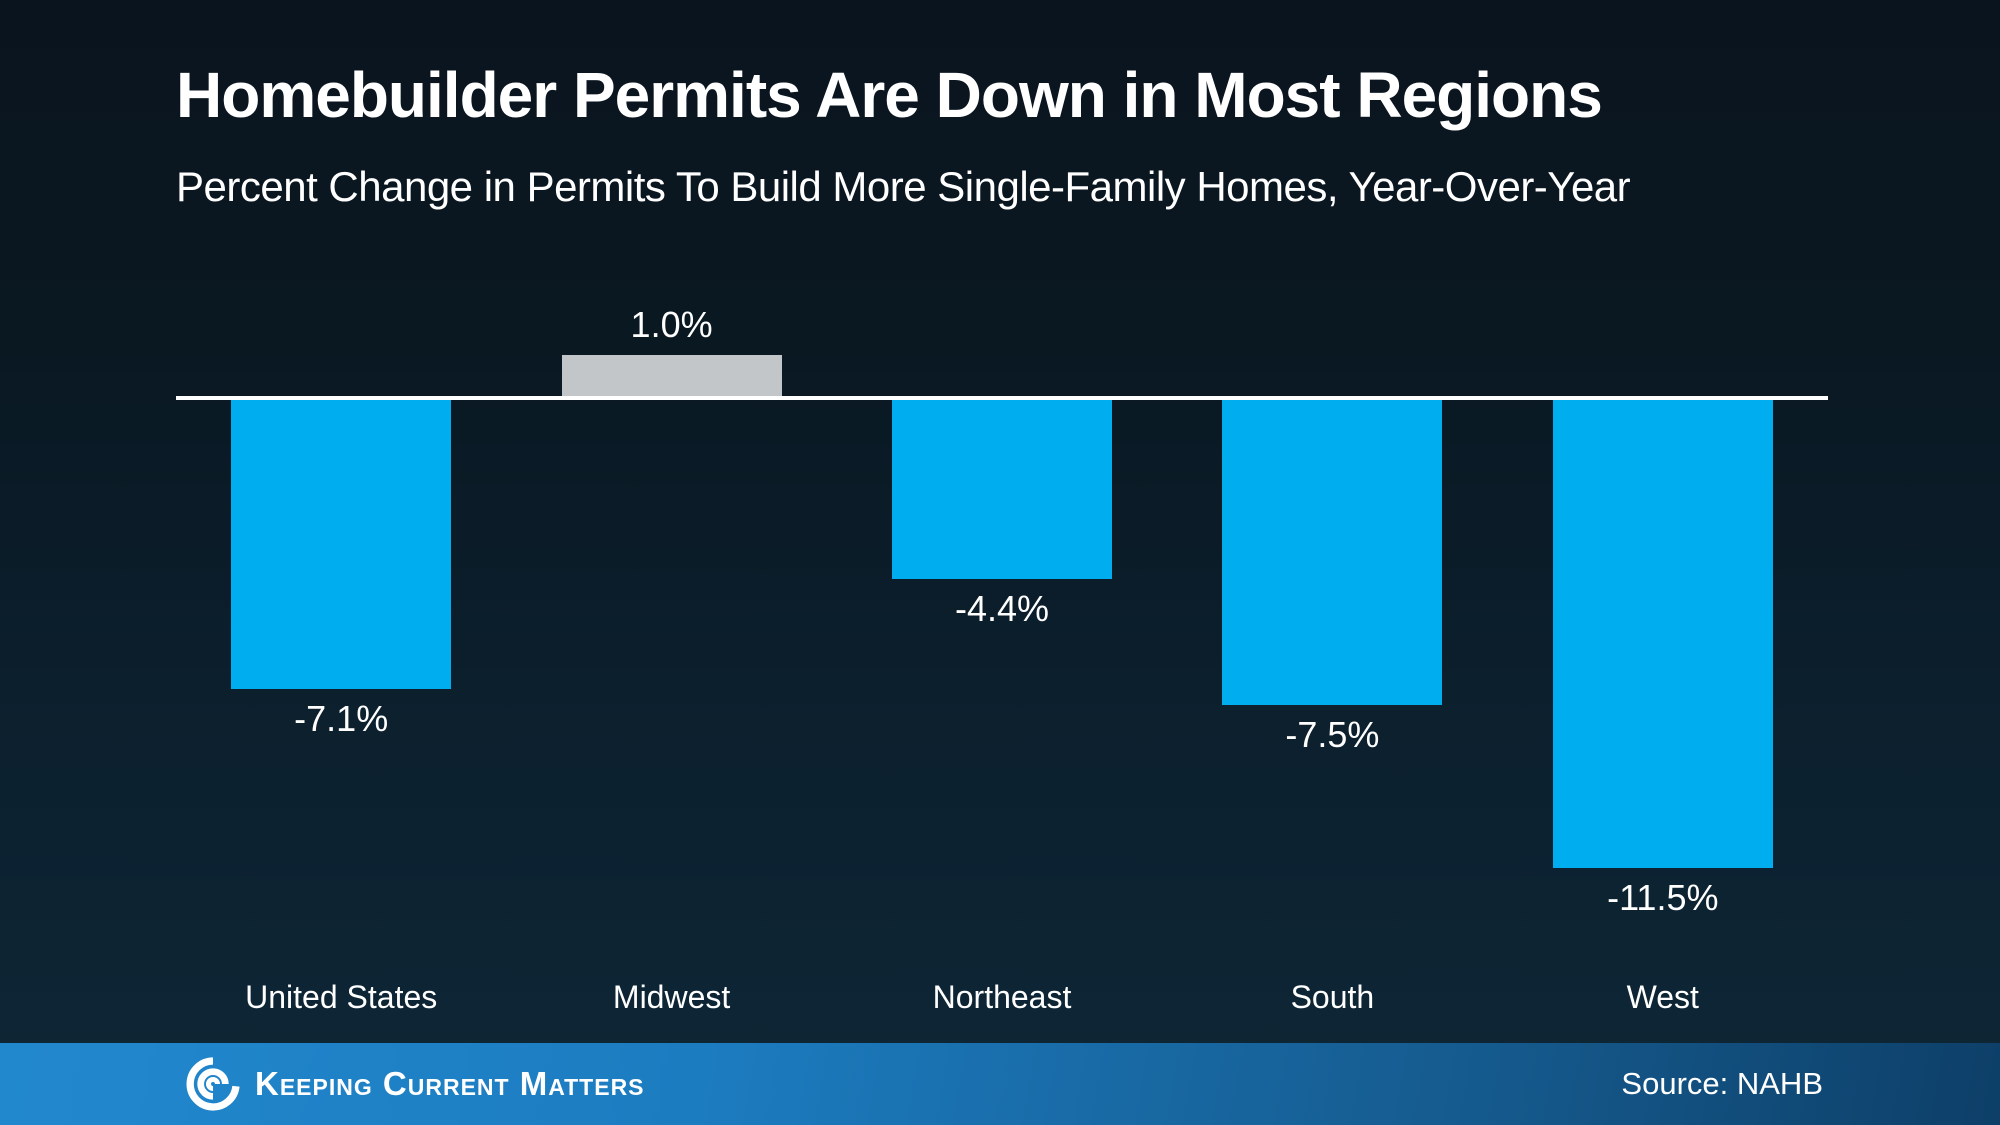 The height and width of the screenshot is (1125, 2000). Describe the element at coordinates (1332, 734) in the screenshot. I see `value-label-south: -7.5%` at that location.